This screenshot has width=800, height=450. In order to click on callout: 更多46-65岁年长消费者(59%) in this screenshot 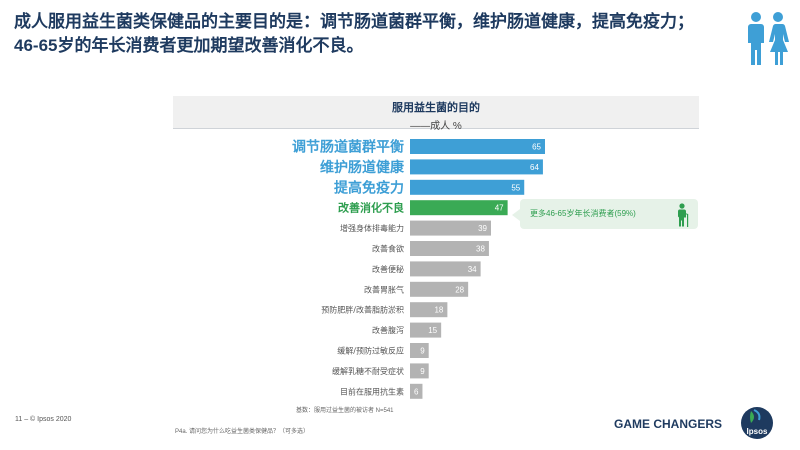, I will do `click(609, 214)`.